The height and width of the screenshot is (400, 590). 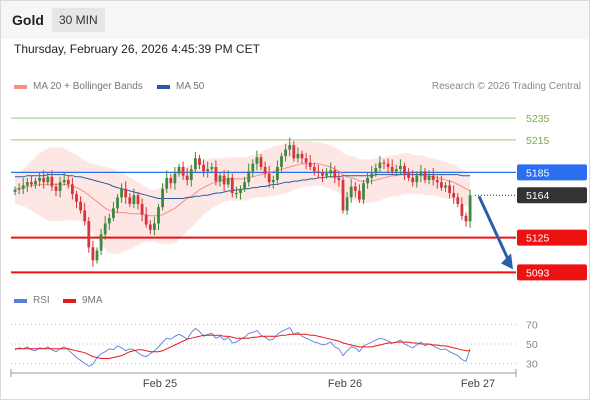 What do you see at coordinates (345, 384) in the screenshot?
I see `x-tick-label: Feb 26` at bounding box center [345, 384].